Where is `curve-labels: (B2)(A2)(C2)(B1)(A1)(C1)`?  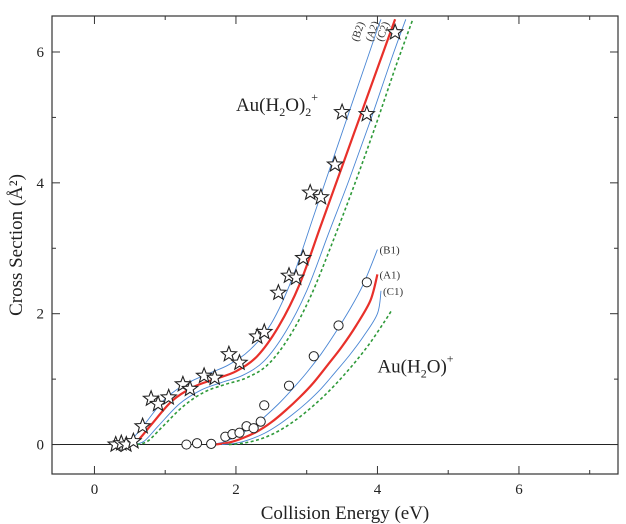
curve-labels: (B2)(A2)(C2)(B1)(A1)(C1) is located at coordinates (376, 158).